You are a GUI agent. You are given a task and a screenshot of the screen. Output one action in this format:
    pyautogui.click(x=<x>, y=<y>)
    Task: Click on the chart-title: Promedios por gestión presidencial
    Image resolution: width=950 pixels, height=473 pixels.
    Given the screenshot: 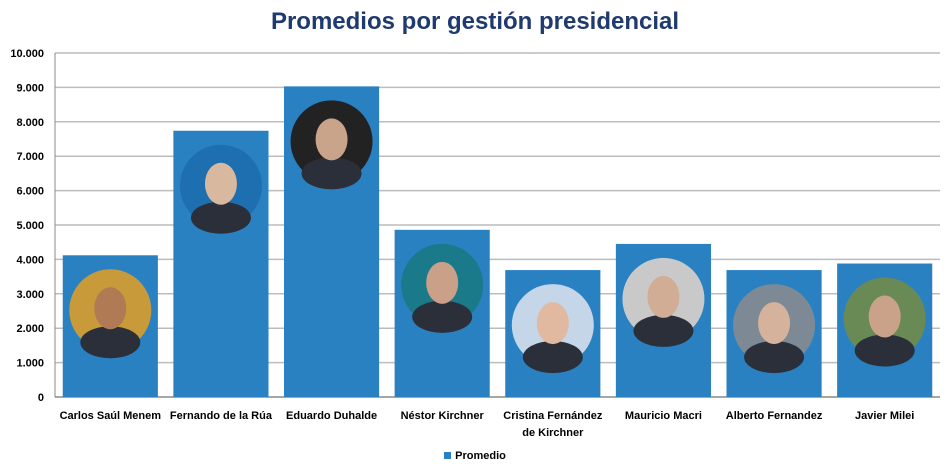 What is the action you would take?
    pyautogui.click(x=475, y=21)
    